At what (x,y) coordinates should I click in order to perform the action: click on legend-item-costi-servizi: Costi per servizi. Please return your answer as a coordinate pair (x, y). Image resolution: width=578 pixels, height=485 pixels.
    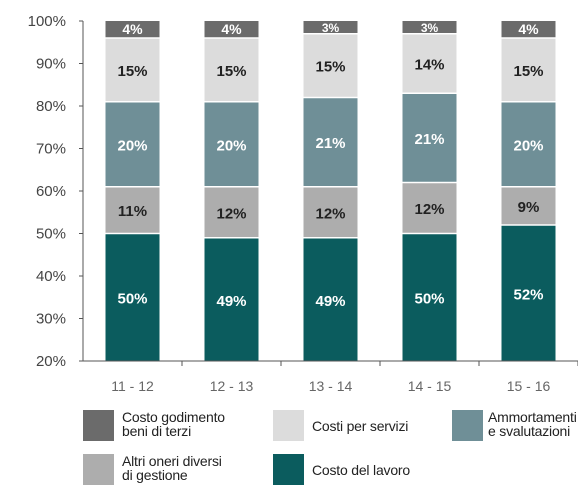
    Looking at the image, I should click on (340, 425).